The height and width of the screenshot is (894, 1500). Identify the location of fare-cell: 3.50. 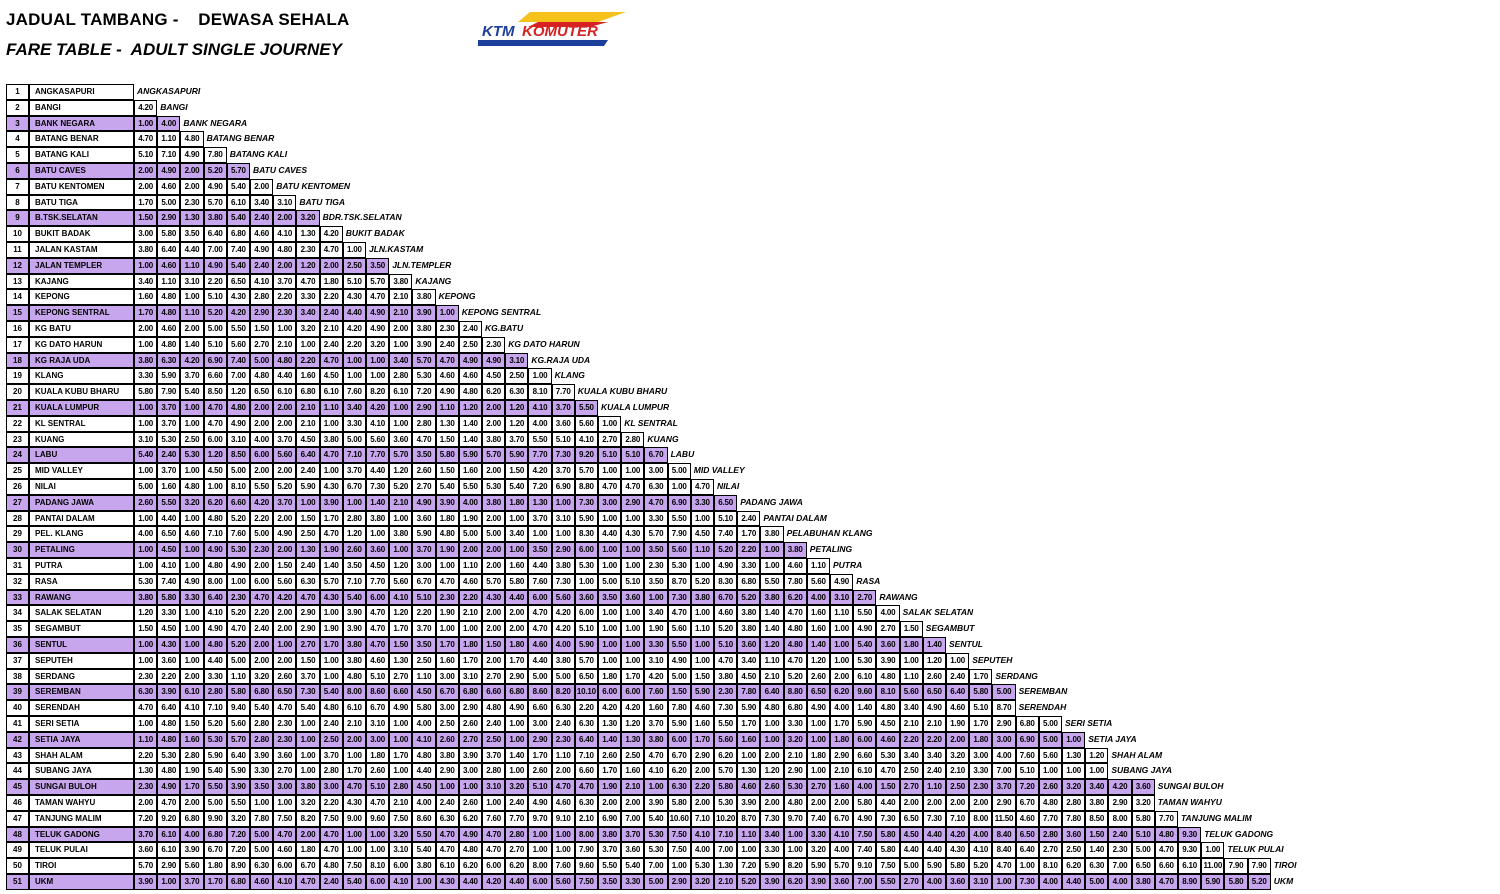
(378, 265).